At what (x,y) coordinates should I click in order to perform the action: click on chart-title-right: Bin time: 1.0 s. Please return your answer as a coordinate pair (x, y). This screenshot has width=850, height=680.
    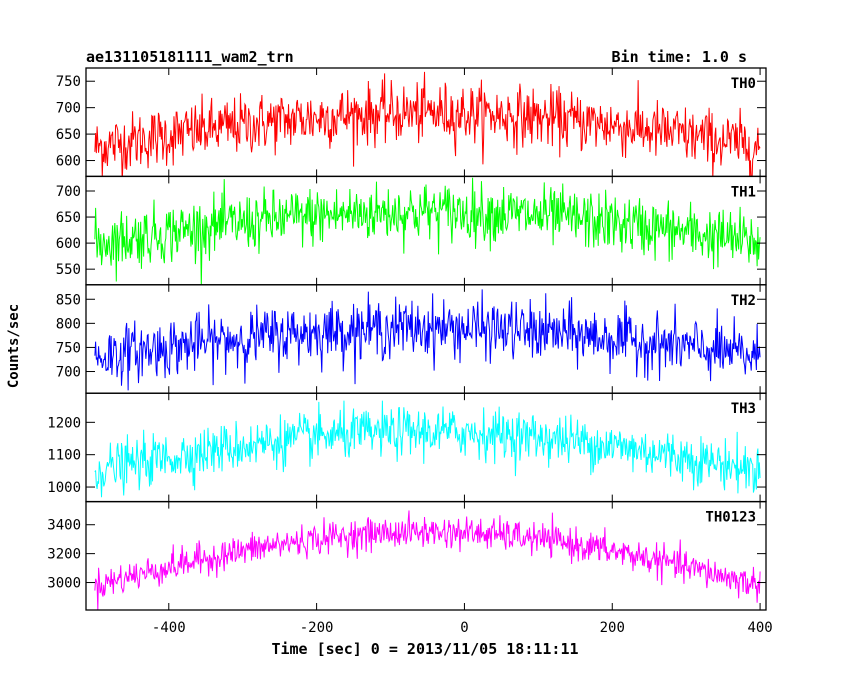
    Looking at the image, I should click on (679, 57).